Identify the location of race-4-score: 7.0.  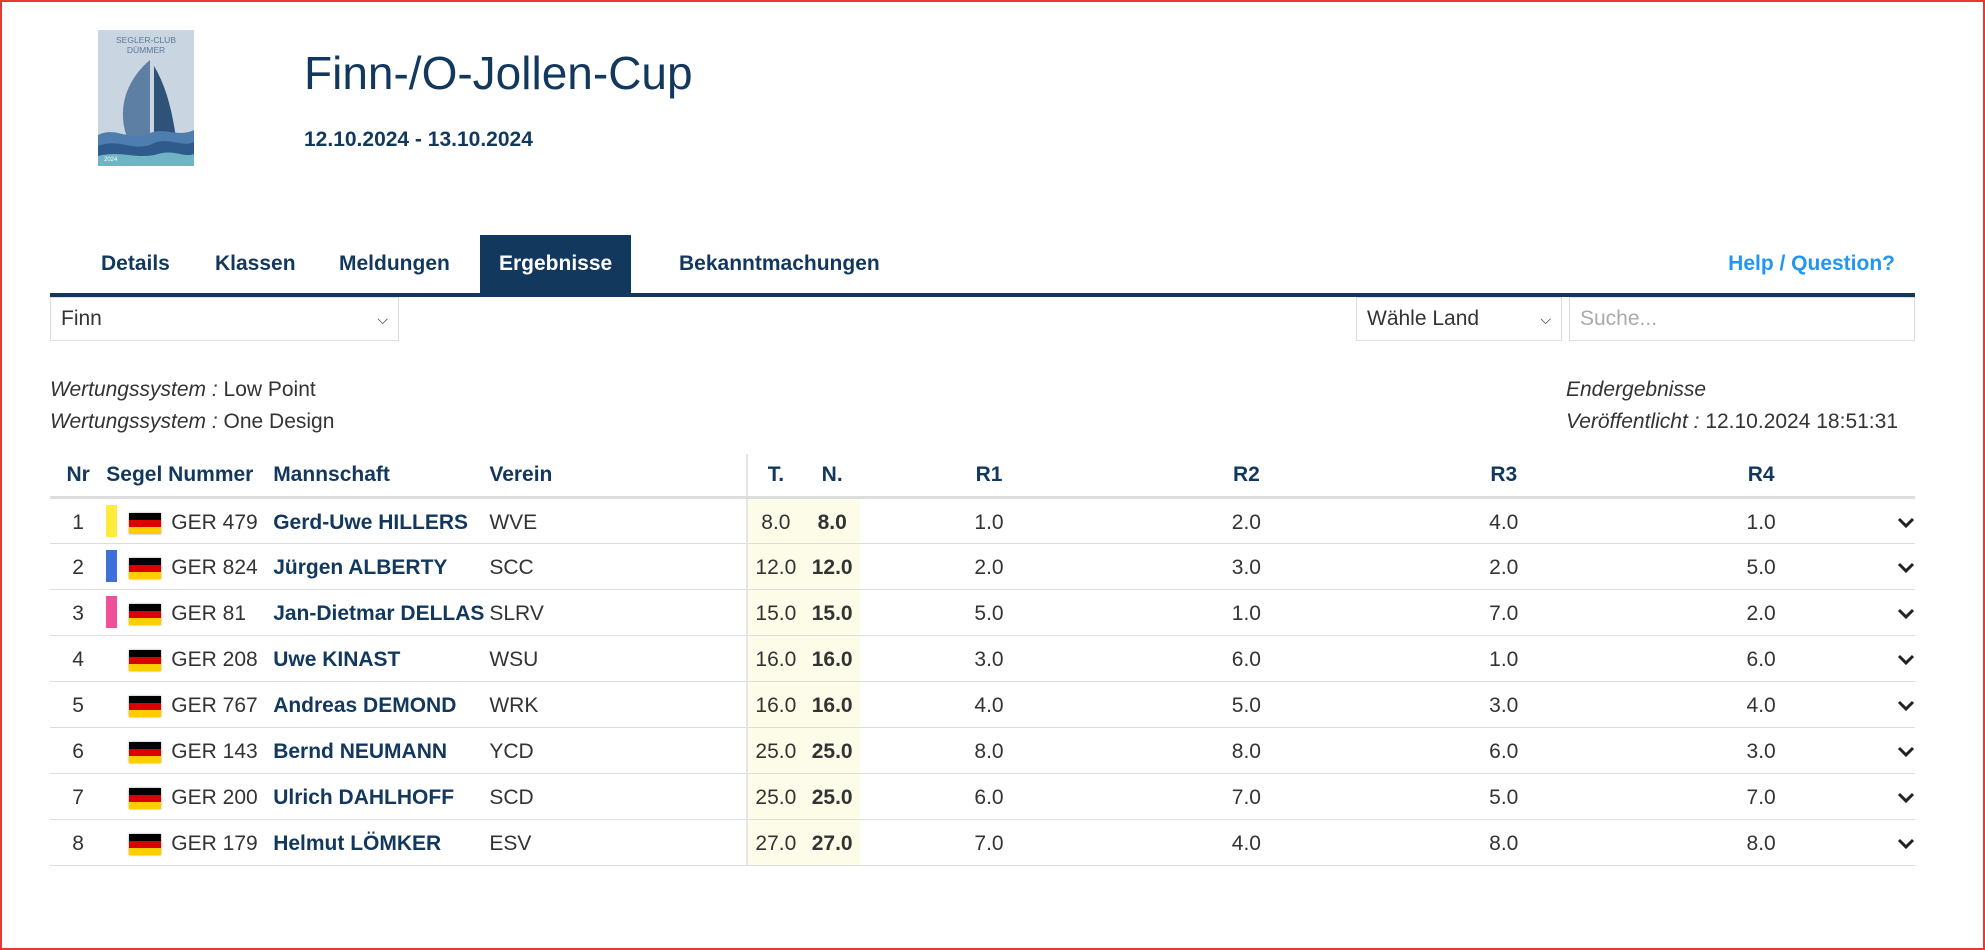
(1761, 796).